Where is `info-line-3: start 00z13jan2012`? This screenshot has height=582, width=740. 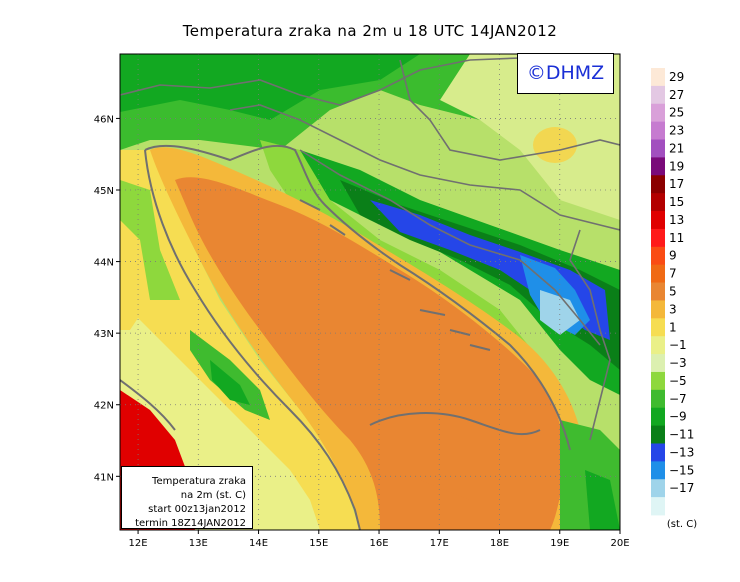 info-line-3: start 00z13jan2012 is located at coordinates (197, 509).